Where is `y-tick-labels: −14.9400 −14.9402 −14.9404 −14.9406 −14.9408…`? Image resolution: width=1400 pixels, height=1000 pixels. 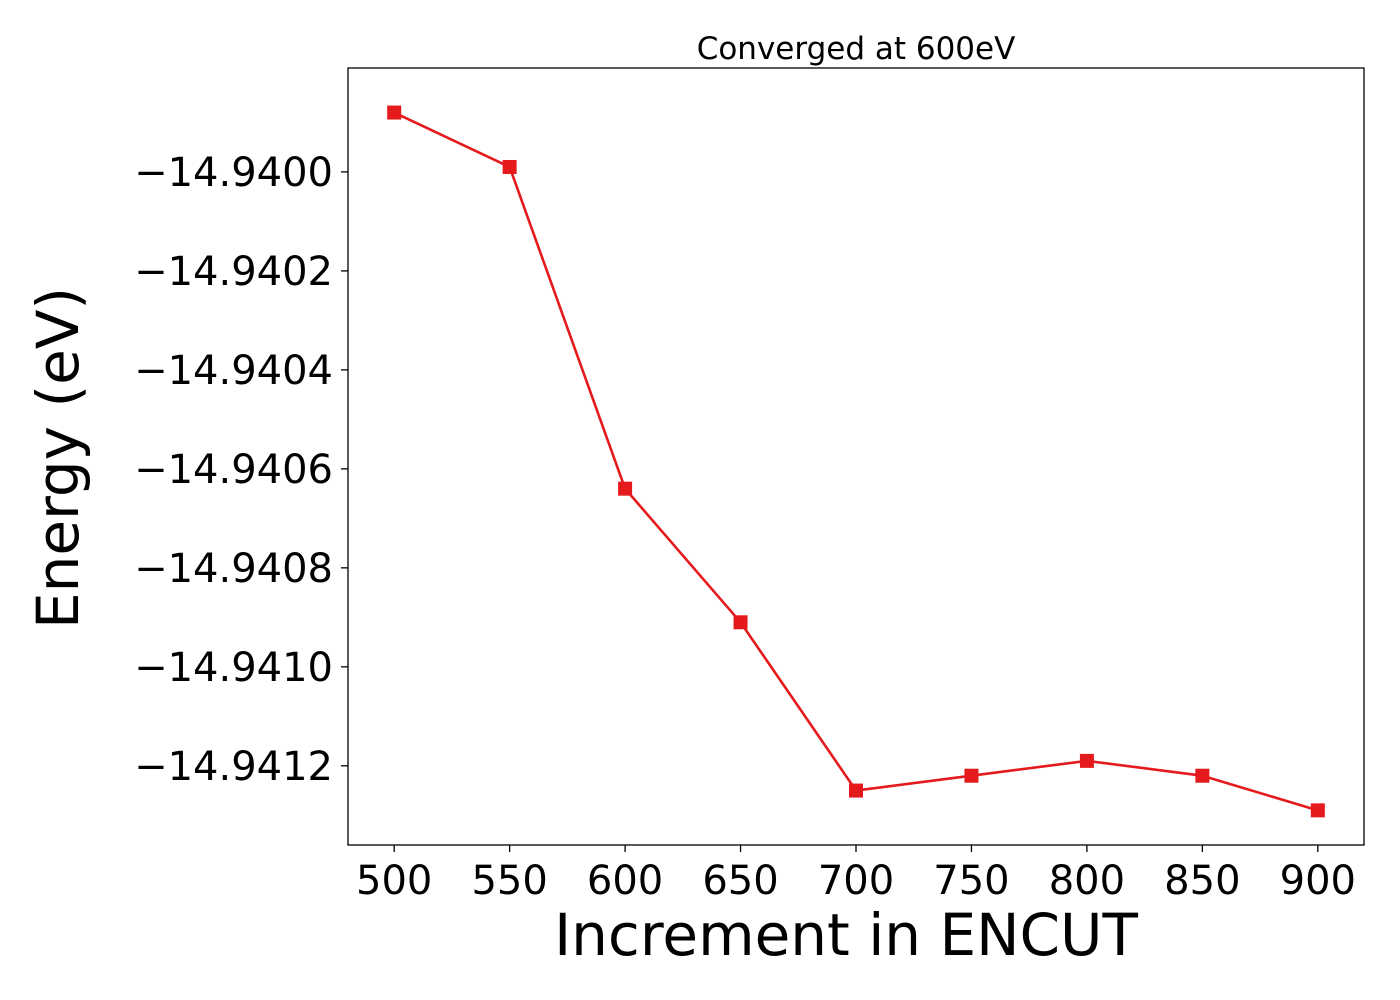
y-tick-labels: −14.9400 −14.9402 −14.9404 −14.9406 −14.9408… is located at coordinates (233, 470).